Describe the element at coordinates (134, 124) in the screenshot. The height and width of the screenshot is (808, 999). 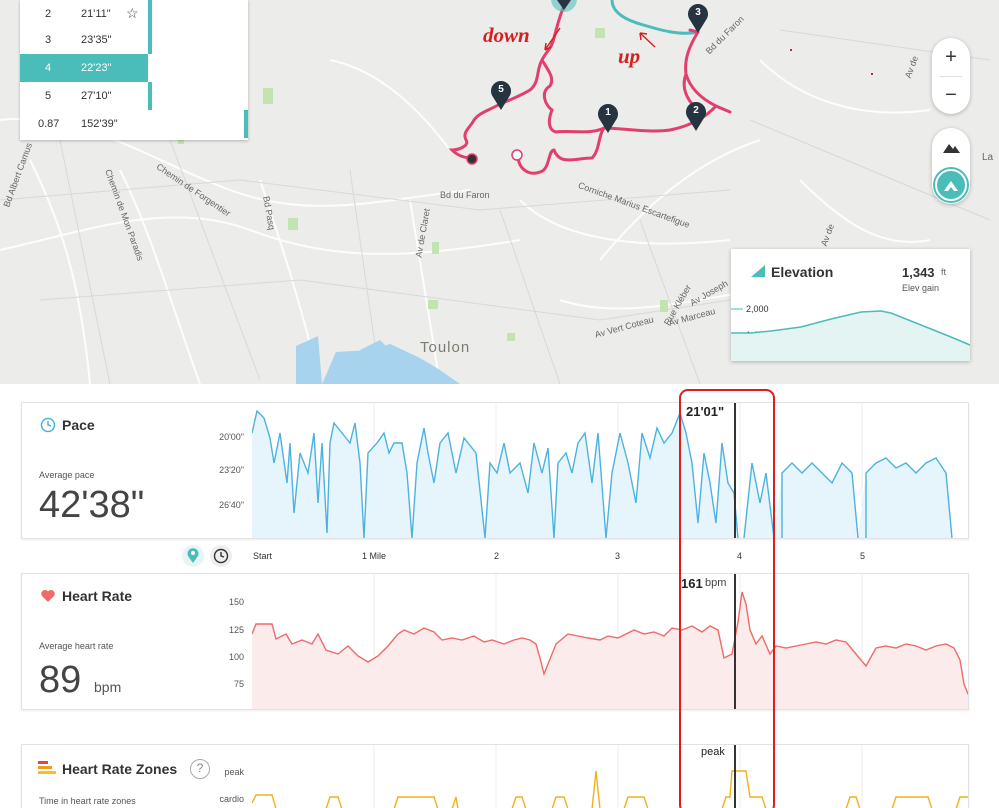
I see `split-row: 0.87 152'39"` at that location.